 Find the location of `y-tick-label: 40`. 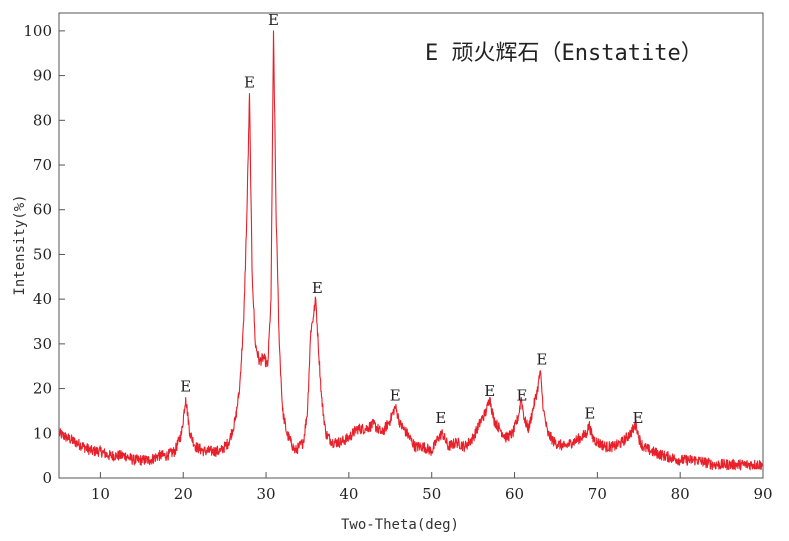

y-tick-label: 40 is located at coordinates (42, 299).